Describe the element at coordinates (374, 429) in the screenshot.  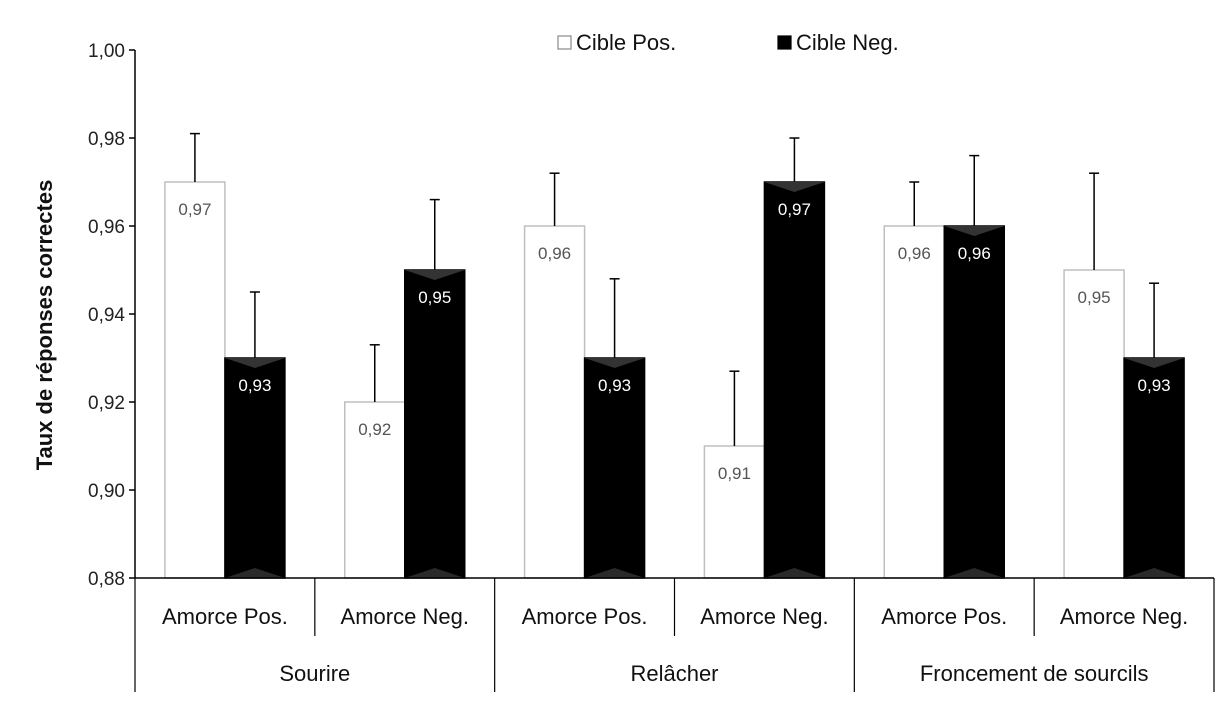
I see `data-label: 0,92` at that location.